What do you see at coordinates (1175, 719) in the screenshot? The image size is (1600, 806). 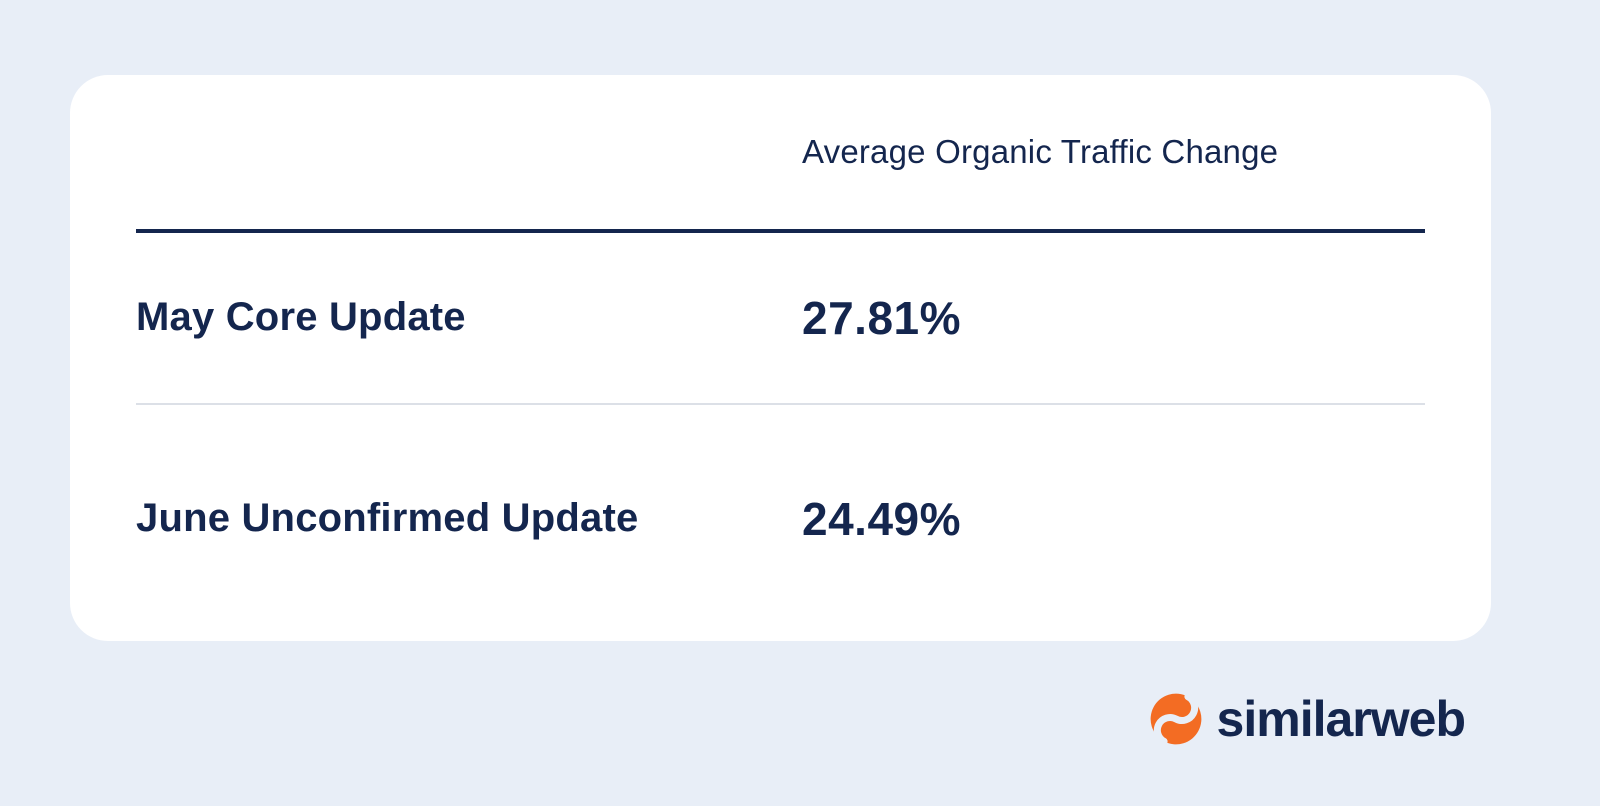 I see `similarweb-swirl-icon` at bounding box center [1175, 719].